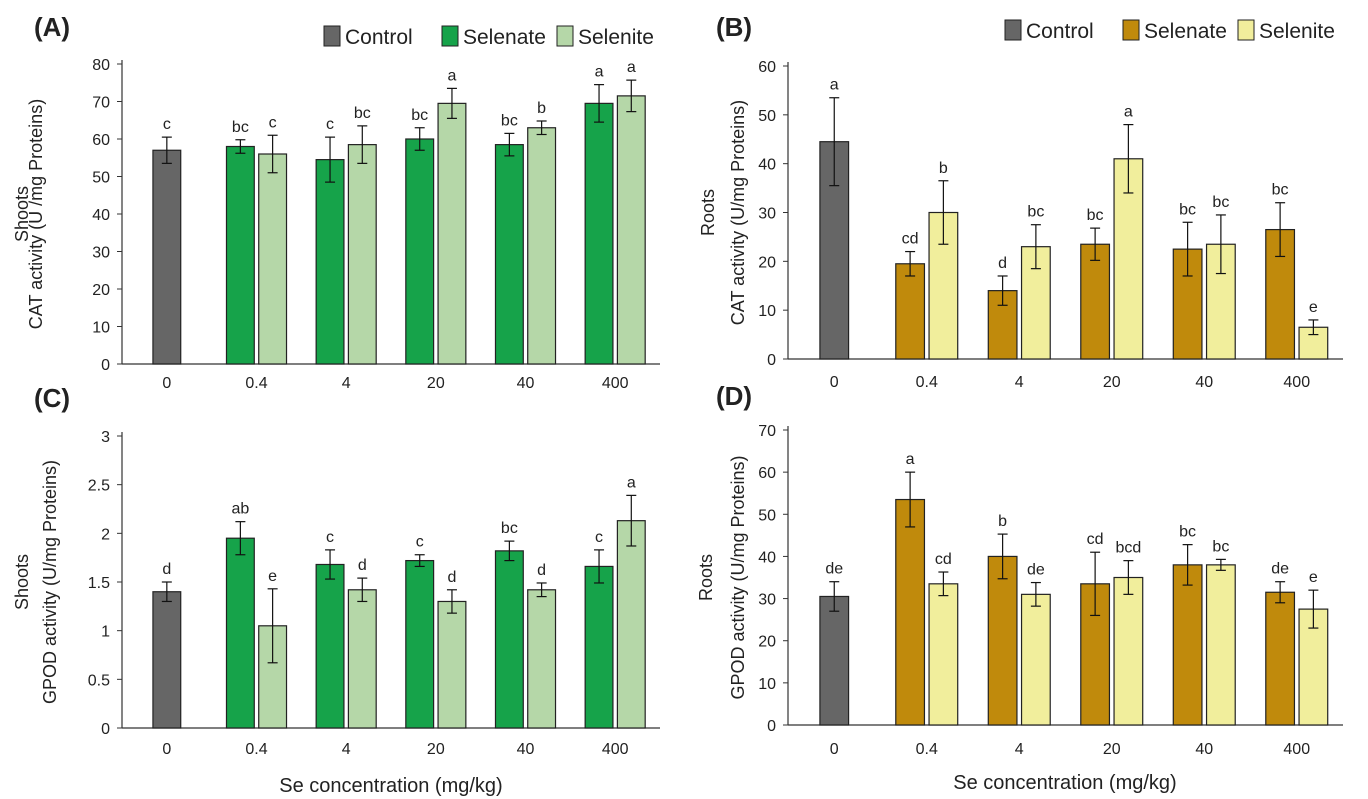 The height and width of the screenshot is (799, 1368). What do you see at coordinates (99, 486) in the screenshot?
I see `y-tick-label: 2.5` at bounding box center [99, 486].